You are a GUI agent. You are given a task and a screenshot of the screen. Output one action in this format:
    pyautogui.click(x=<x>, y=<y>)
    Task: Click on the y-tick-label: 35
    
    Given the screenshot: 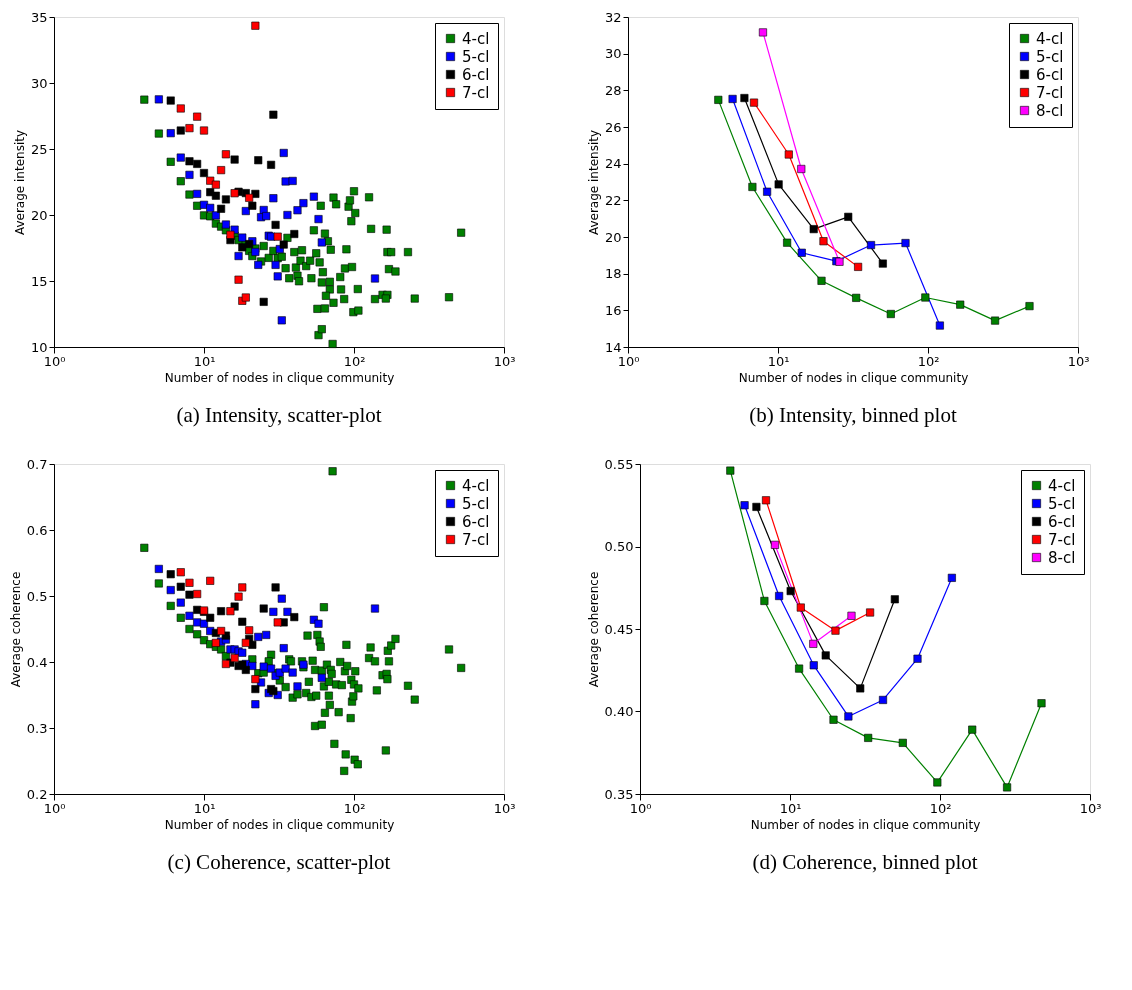 What is the action you would take?
    pyautogui.click(x=39, y=17)
    